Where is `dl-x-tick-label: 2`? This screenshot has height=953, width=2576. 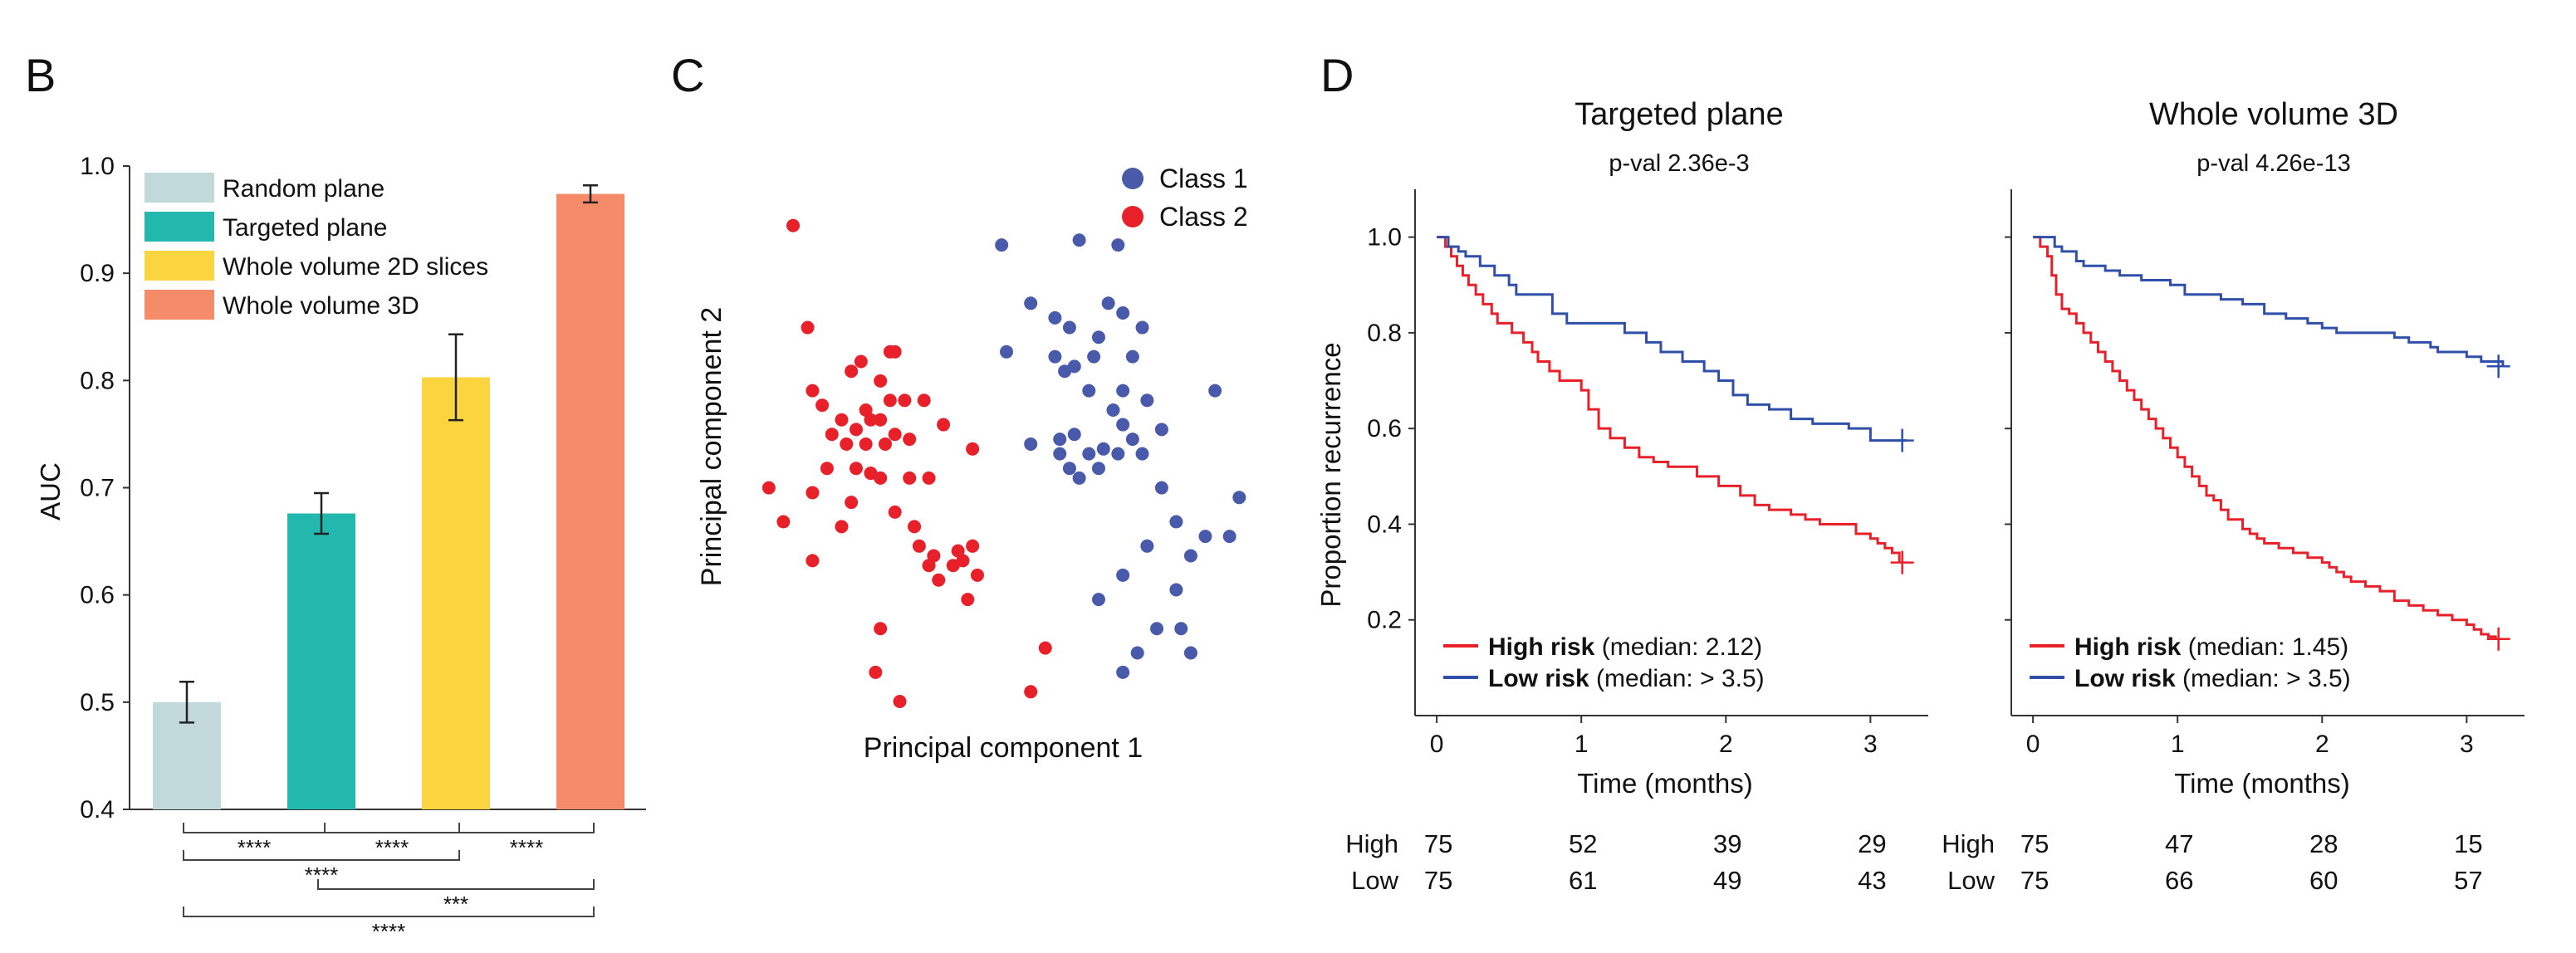
dl-x-tick-label: 2 is located at coordinates (1726, 744).